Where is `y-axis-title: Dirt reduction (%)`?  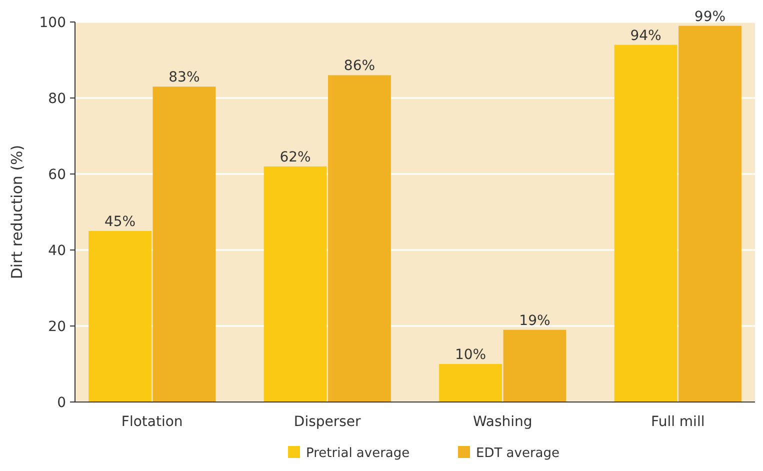
y-axis-title: Dirt reduction (%) is located at coordinates (17, 212).